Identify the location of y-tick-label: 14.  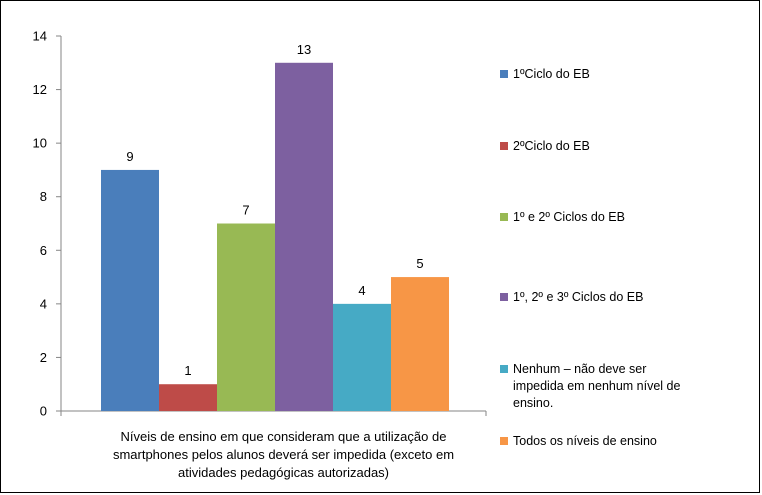
(40, 36).